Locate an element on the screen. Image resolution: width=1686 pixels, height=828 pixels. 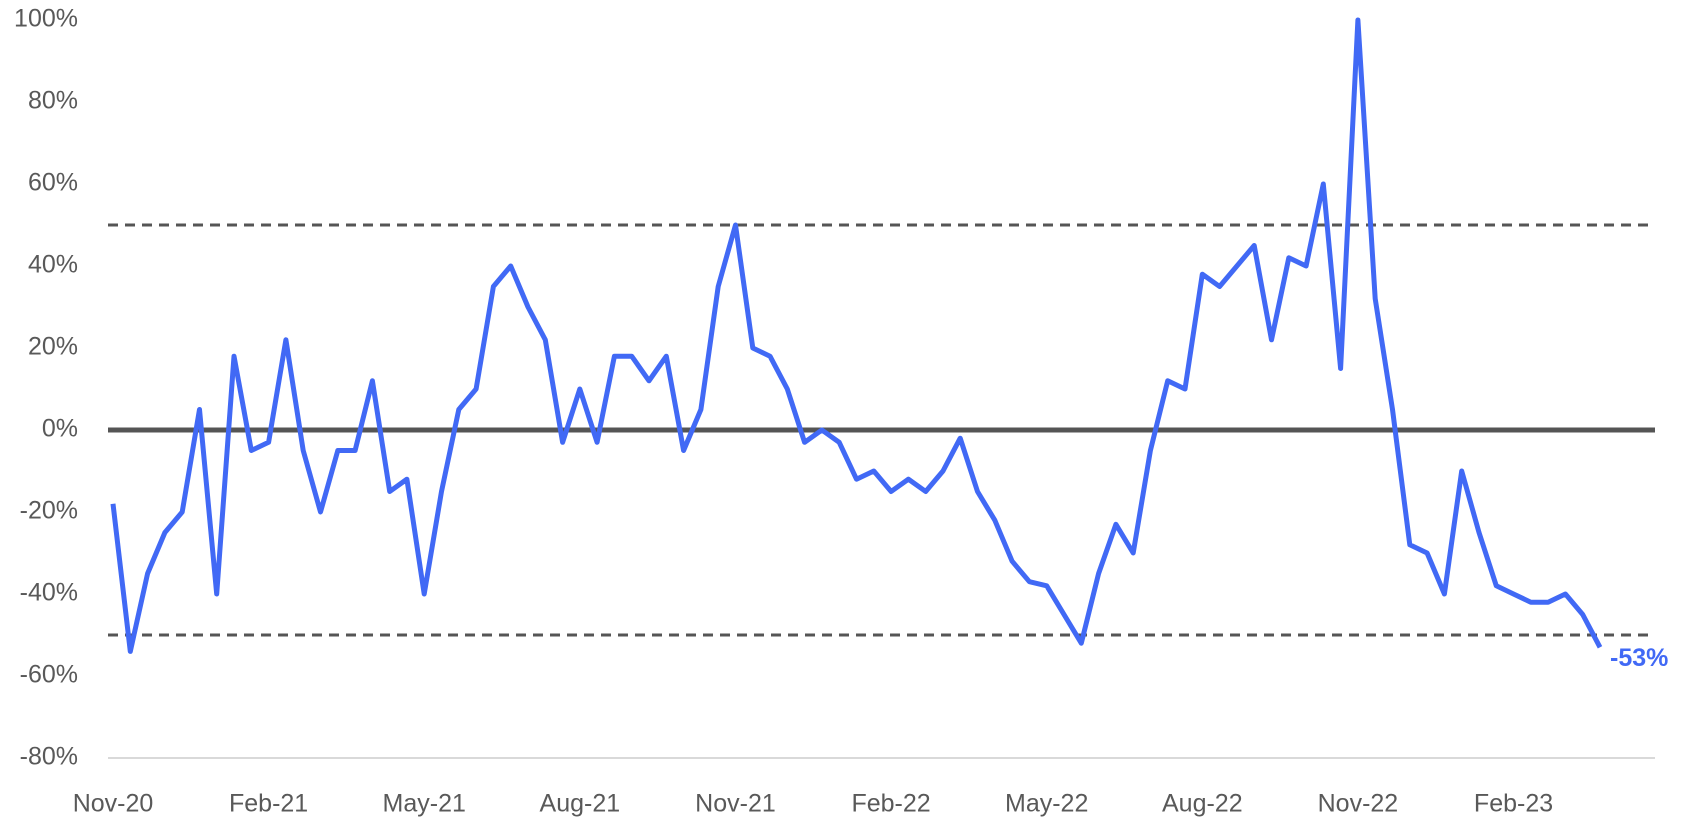
x-tick-label: Aug-22 is located at coordinates (1202, 804).